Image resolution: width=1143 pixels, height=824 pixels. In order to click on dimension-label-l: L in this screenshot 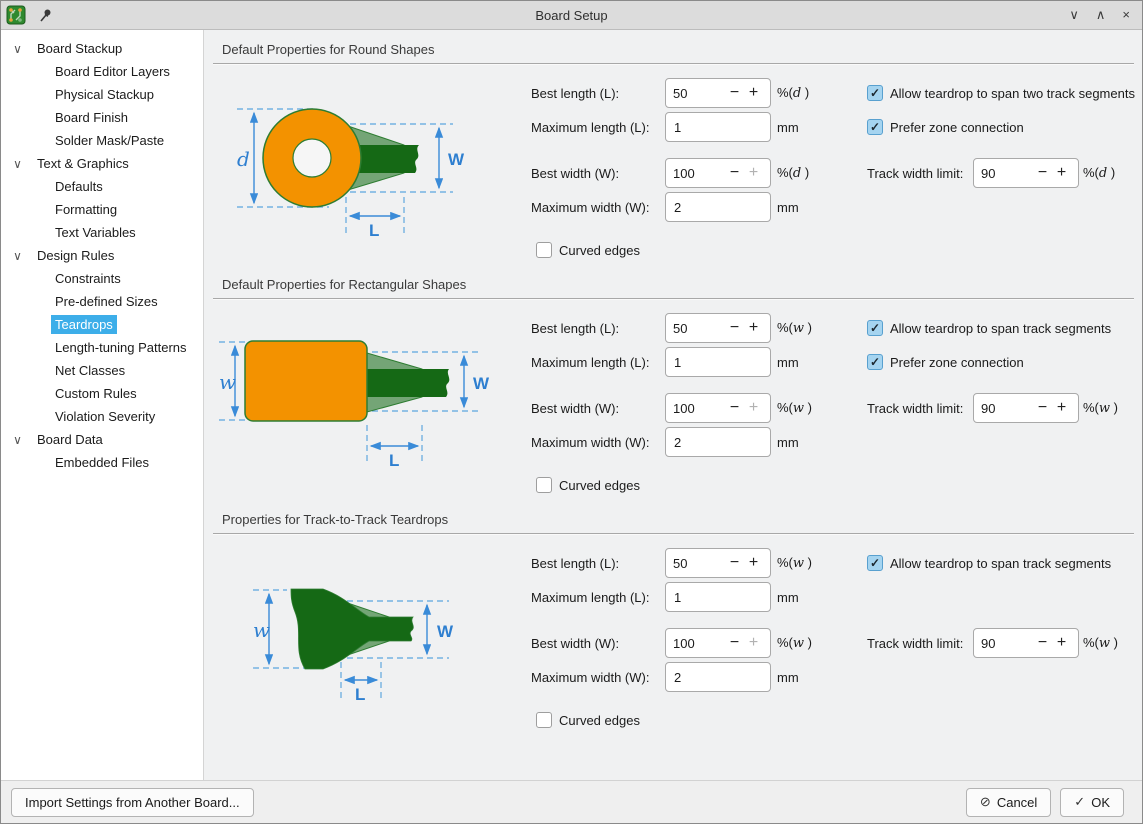, I will do `click(360, 694)`.